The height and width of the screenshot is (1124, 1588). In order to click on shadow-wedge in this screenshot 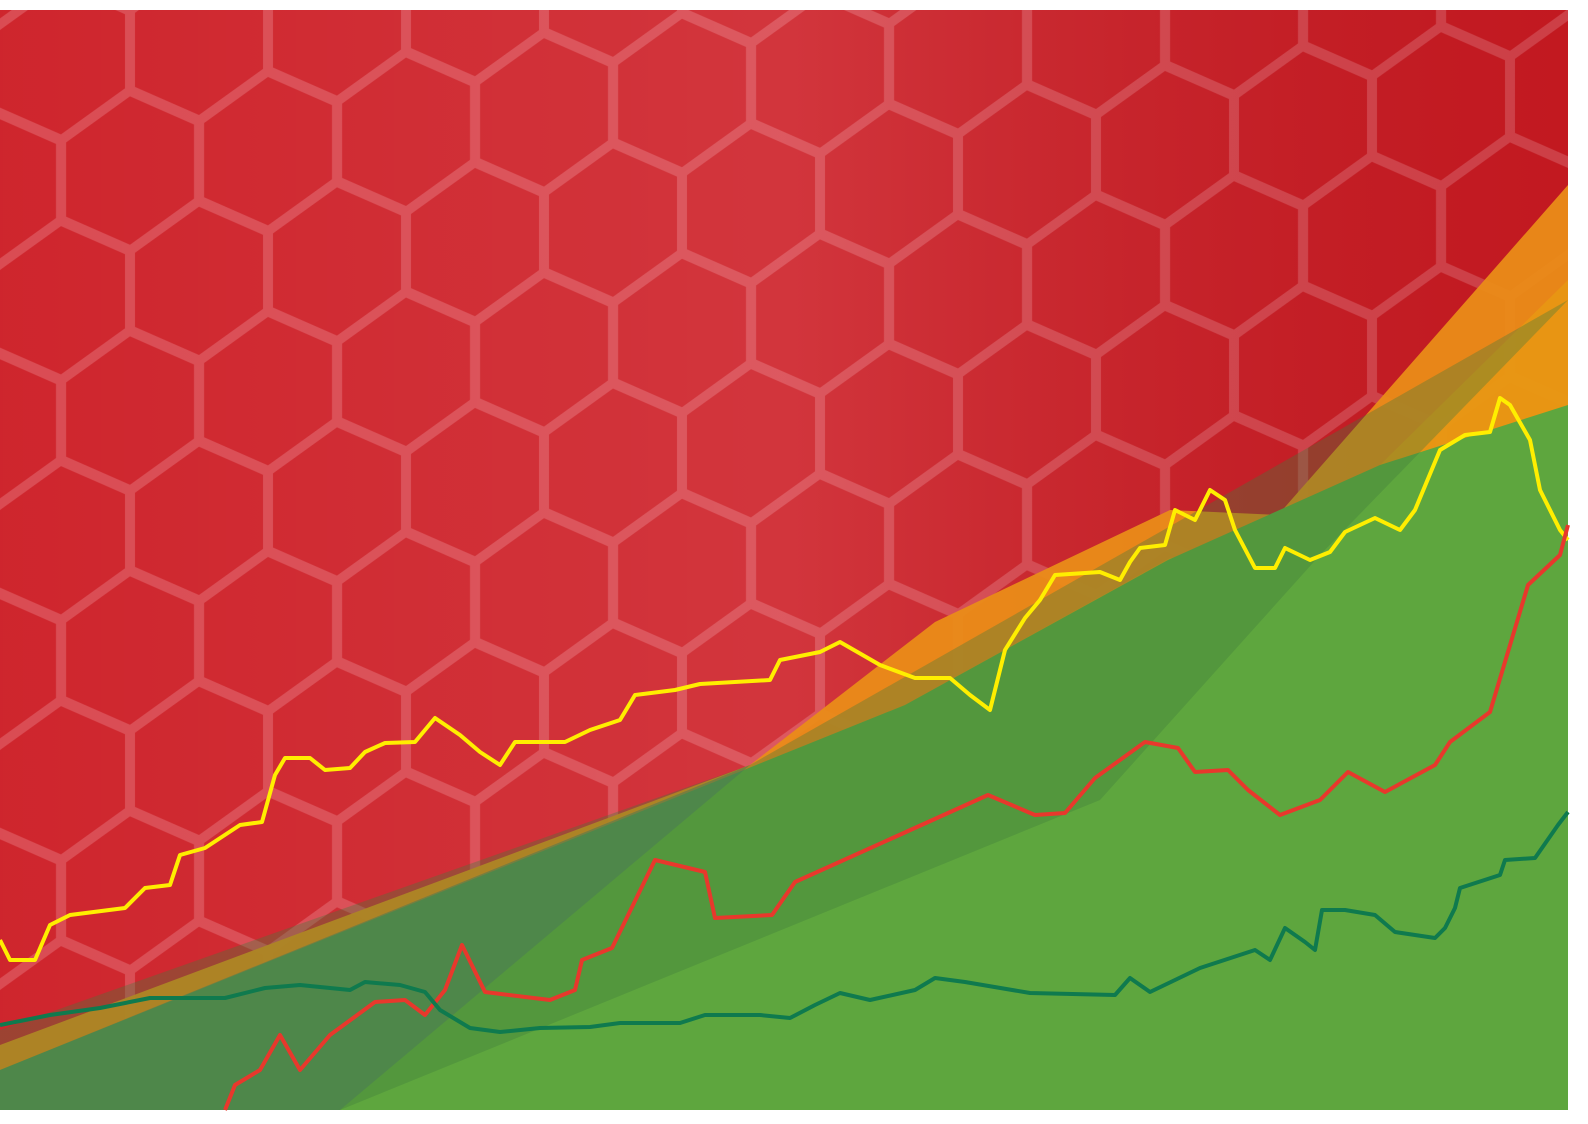, I will do `click(375, 937)`.